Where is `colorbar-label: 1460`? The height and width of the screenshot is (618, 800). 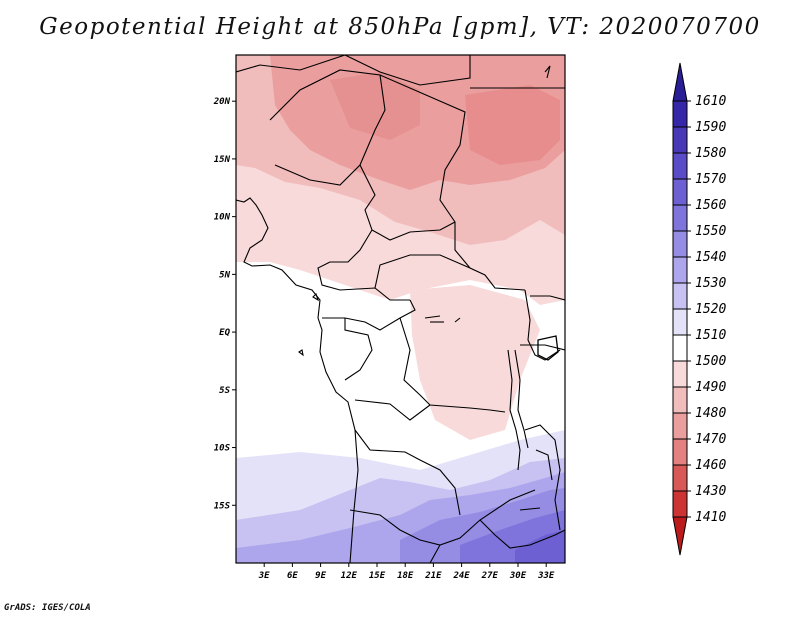
colorbar-label: 1460 is located at coordinates (710, 465).